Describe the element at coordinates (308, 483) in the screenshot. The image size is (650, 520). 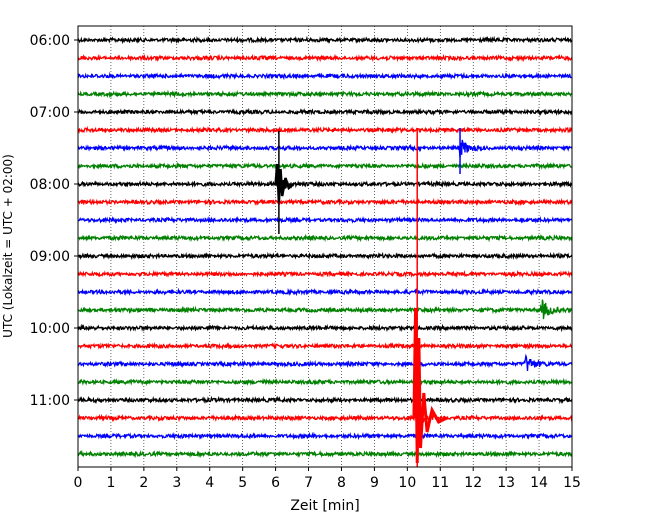
I see `x-tick-label: 7` at that location.